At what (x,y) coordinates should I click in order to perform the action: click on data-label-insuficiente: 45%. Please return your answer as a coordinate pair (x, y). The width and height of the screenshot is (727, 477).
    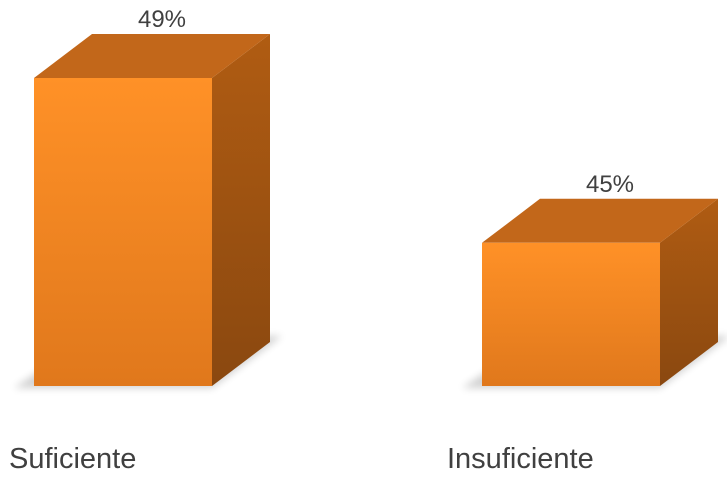
    Looking at the image, I should click on (610, 184).